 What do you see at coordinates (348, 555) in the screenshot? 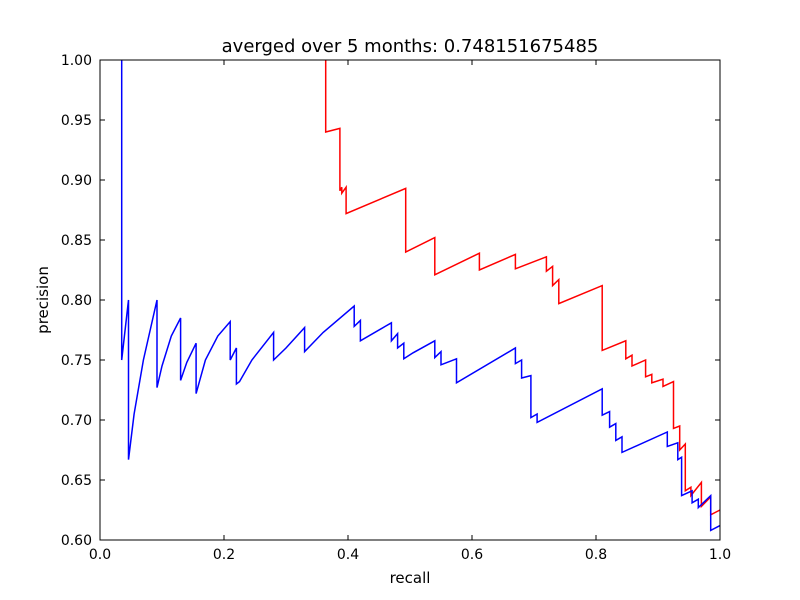
I see `x-tick-label: 0.4` at bounding box center [348, 555].